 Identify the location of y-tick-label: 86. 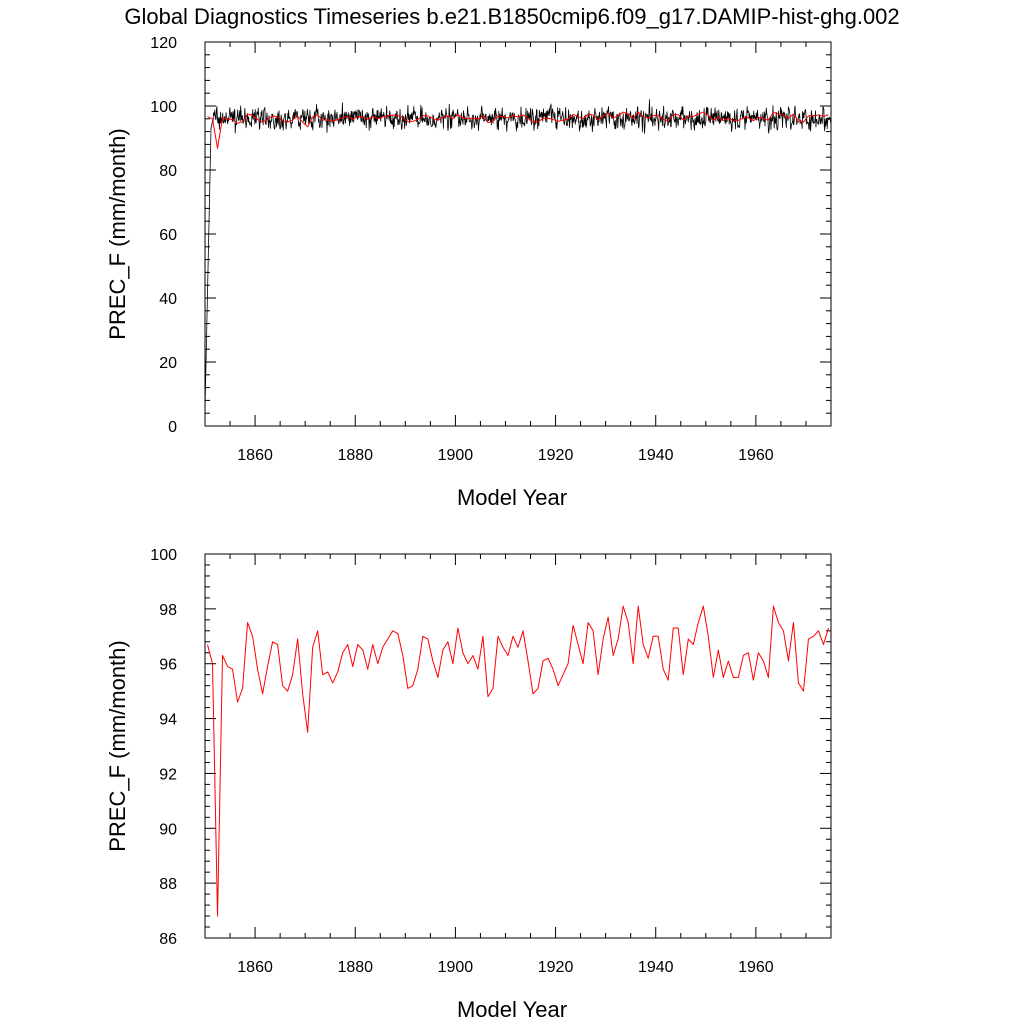
(168, 939).